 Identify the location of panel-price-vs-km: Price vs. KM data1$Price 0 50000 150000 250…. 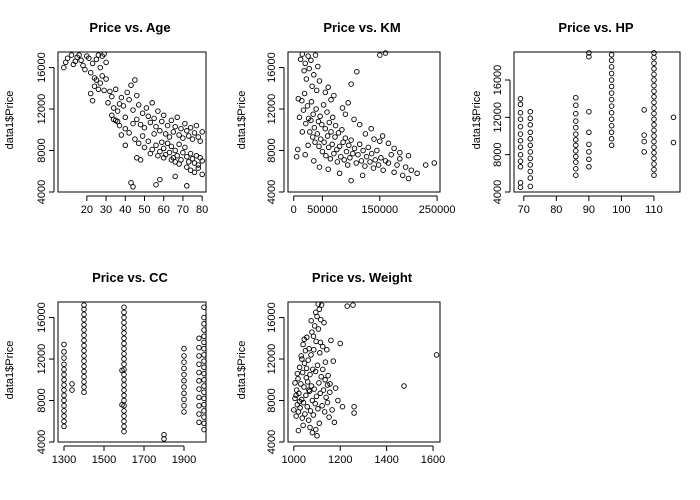
(345, 118).